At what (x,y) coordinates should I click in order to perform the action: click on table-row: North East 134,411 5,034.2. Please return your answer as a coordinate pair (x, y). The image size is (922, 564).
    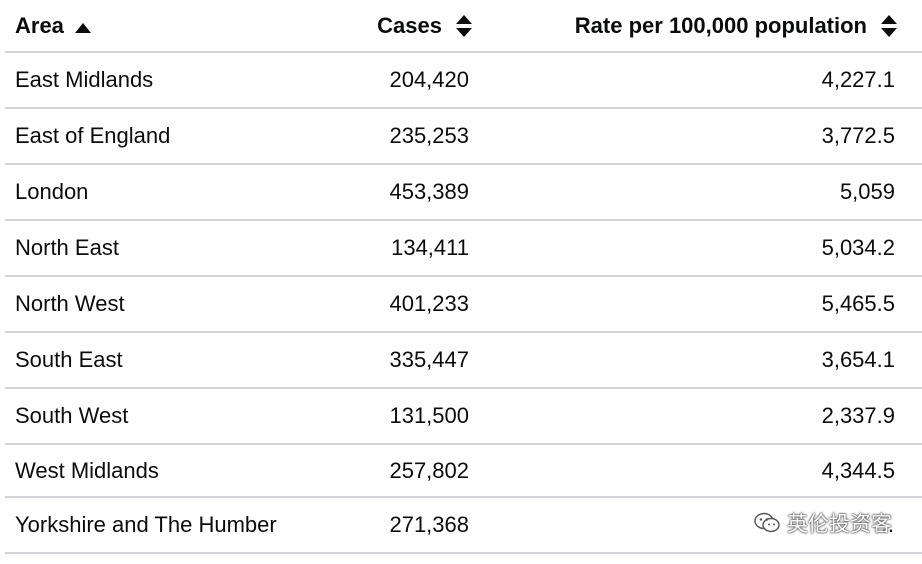
    Looking at the image, I should click on (463, 249).